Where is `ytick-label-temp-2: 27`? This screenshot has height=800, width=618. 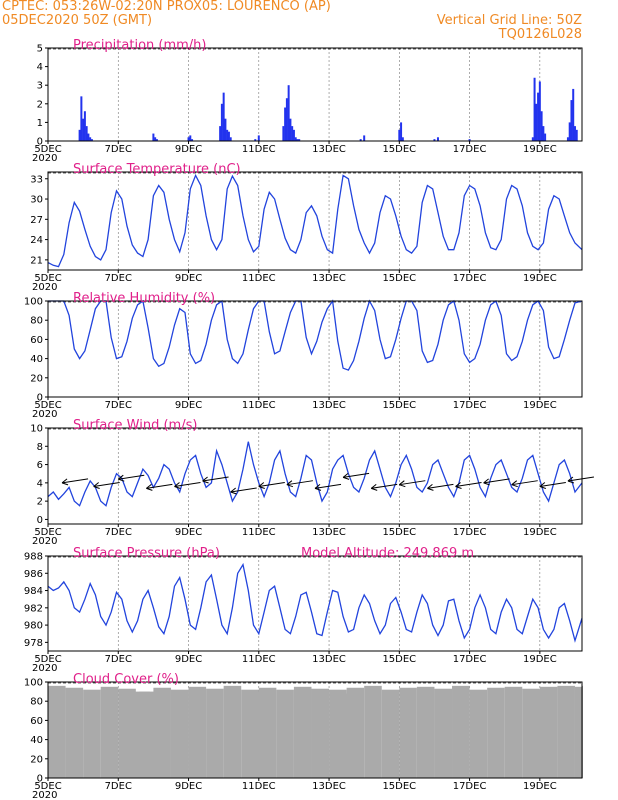
ytick-label-temp-2: 27 is located at coordinates (36, 220).